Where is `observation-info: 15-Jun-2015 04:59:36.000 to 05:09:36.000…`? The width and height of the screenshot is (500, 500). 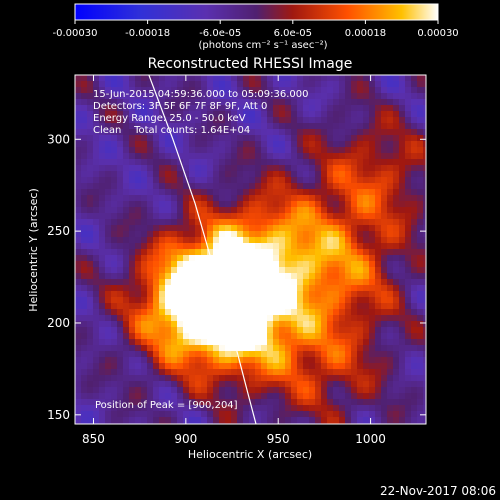
observation-info: 15-Jun-2015 04:59:36.000 to 05:09:36.000… is located at coordinates (201, 112).